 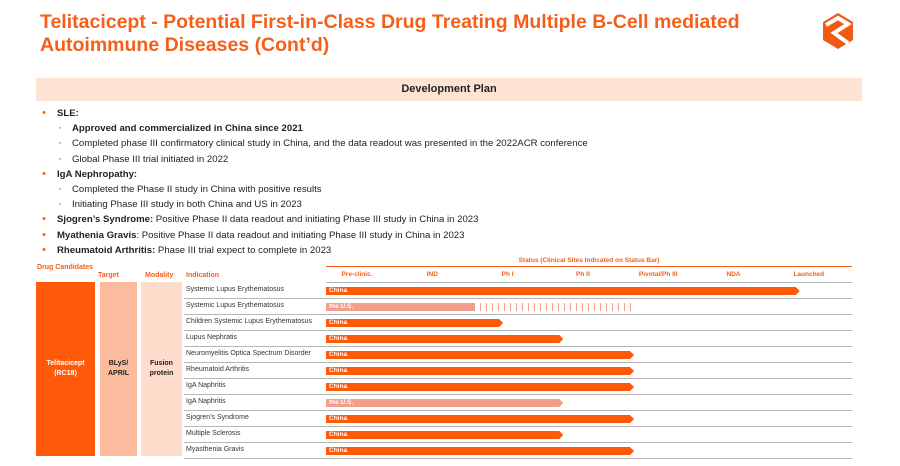 I want to click on stage-label: Launched, so click(x=809, y=274).